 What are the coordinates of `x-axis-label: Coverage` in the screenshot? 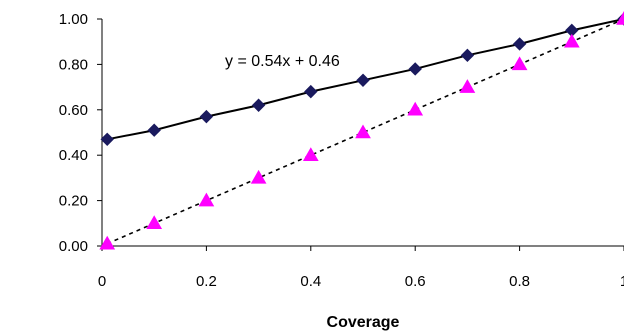 It's located at (363, 322).